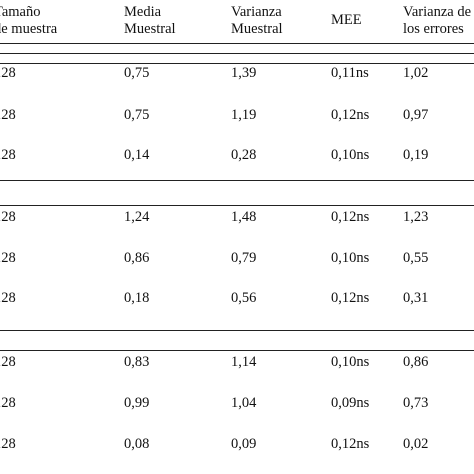  What do you see at coordinates (143, 12) in the screenshot?
I see `header-sample-mean-line1: Media` at bounding box center [143, 12].